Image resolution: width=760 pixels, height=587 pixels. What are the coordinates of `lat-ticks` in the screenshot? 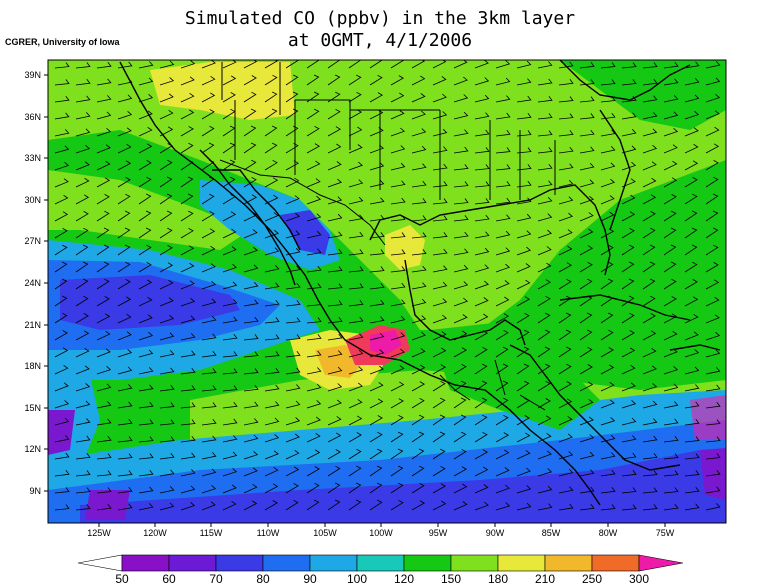 It's located at (46, 283).